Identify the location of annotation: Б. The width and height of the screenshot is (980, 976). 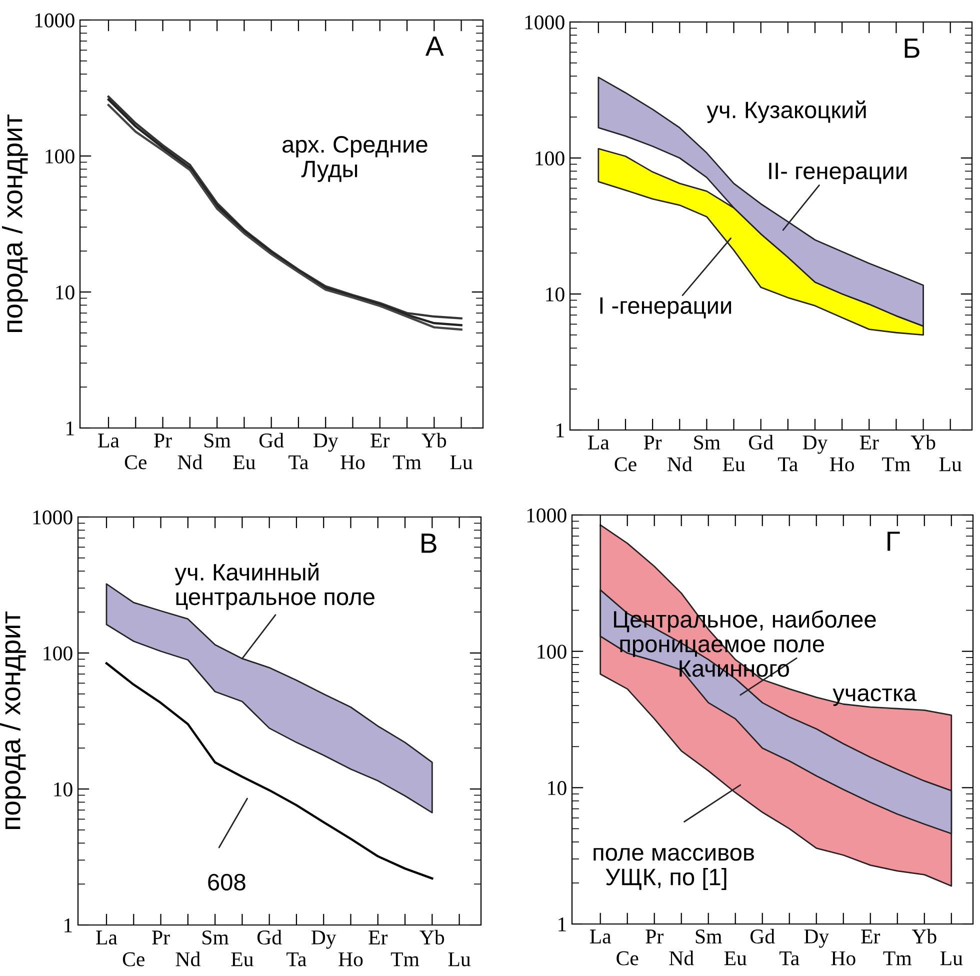
(912, 48).